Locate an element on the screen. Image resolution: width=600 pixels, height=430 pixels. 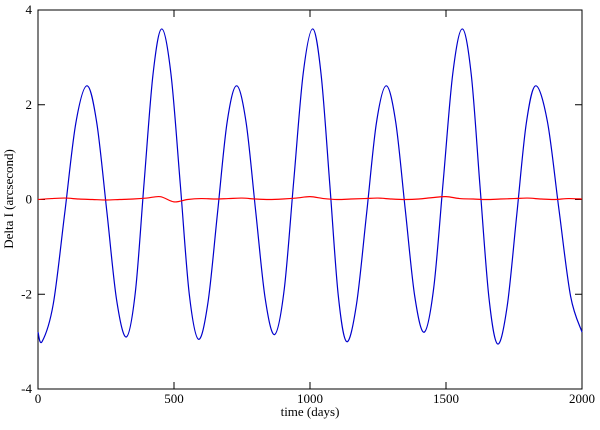
data-line is located at coordinates (310, 199).